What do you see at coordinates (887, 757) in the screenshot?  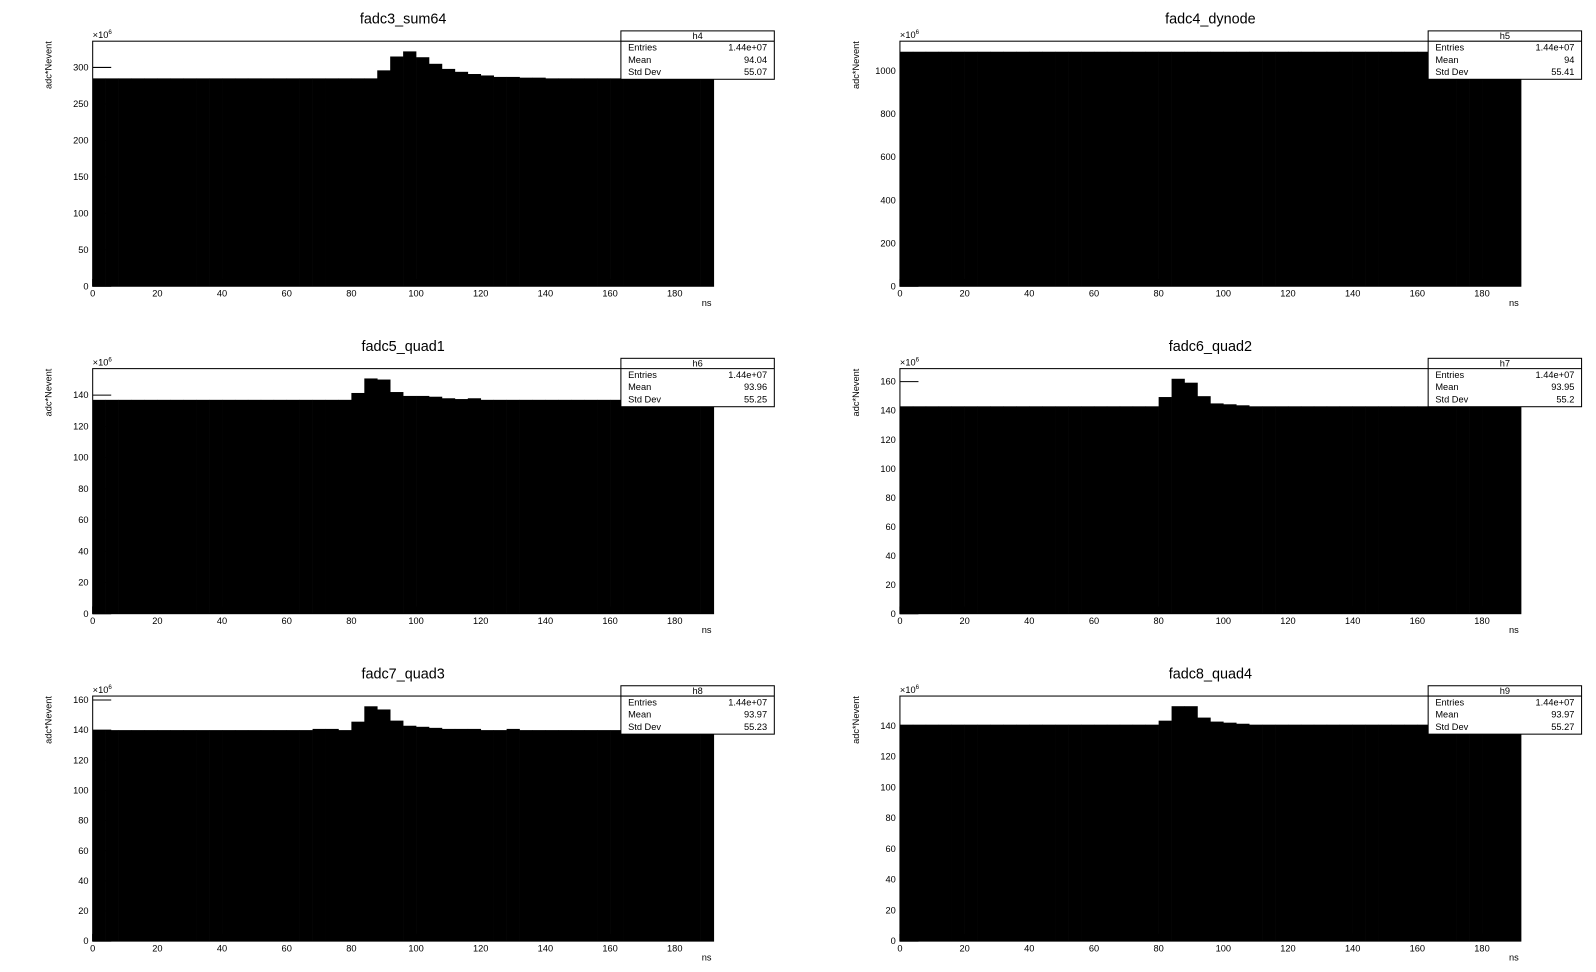 I see `y-tick-label: 120` at bounding box center [887, 757].